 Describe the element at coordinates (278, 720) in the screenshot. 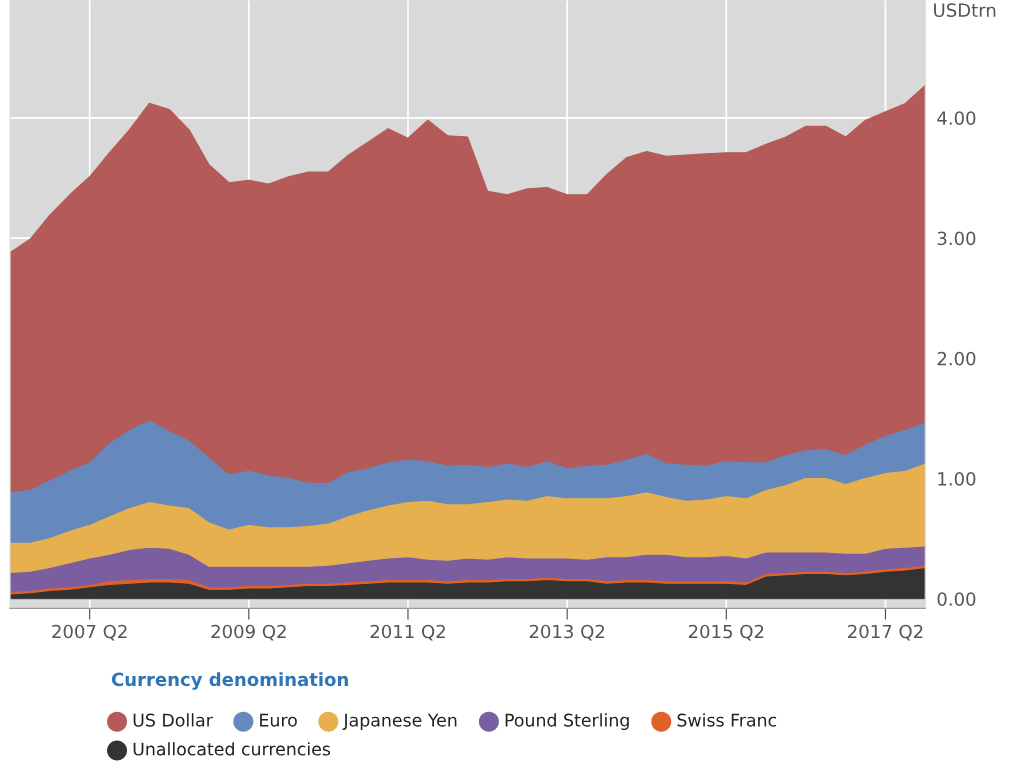

I see `legend-label: Euro` at that location.